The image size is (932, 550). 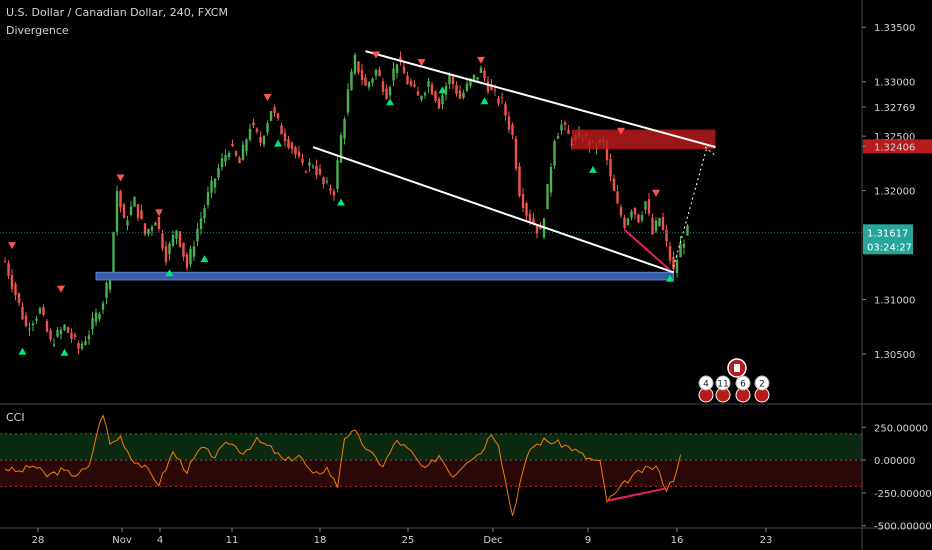 What do you see at coordinates (743, 385) in the screenshot?
I see `badge-count: 6` at bounding box center [743, 385].